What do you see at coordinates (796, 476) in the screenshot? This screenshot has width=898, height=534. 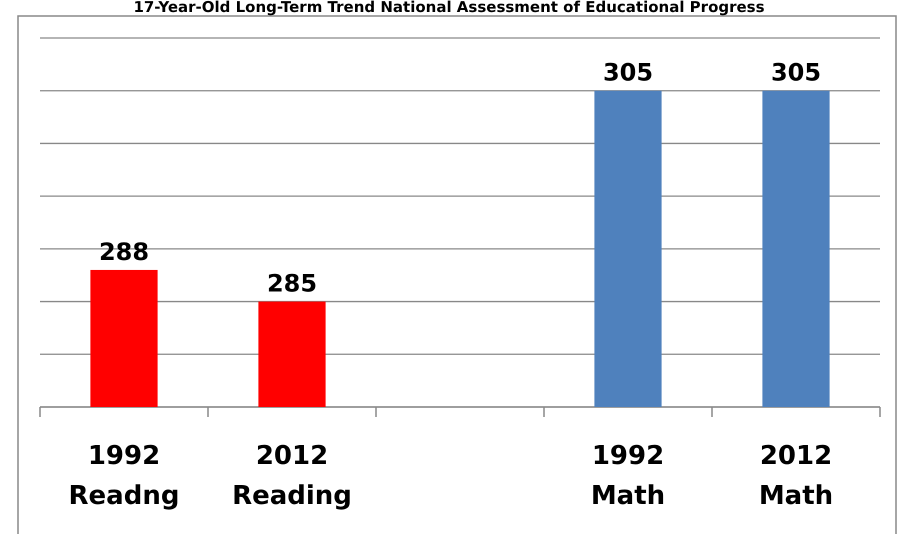 I see `x-tick-label: 2012 Math` at bounding box center [796, 476].